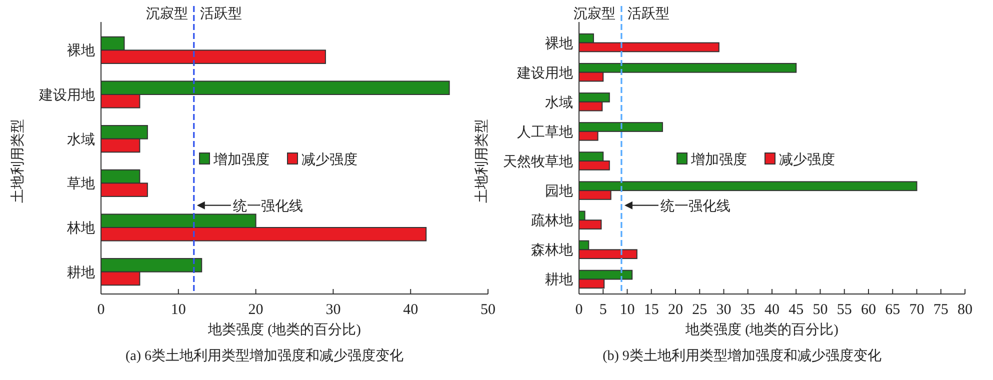 The width and height of the screenshot is (993, 380). I want to click on x-tick-label: 80, so click(965, 310).